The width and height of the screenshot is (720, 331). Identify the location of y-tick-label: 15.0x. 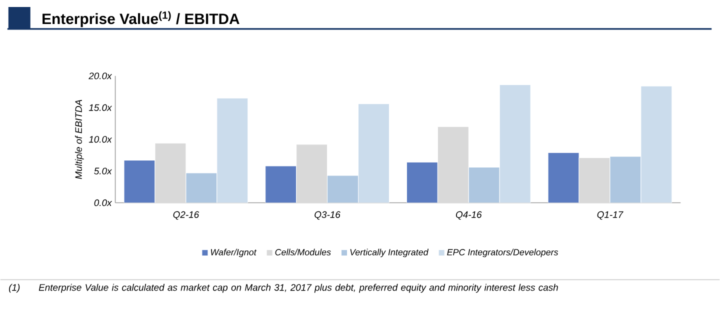
(100, 108).